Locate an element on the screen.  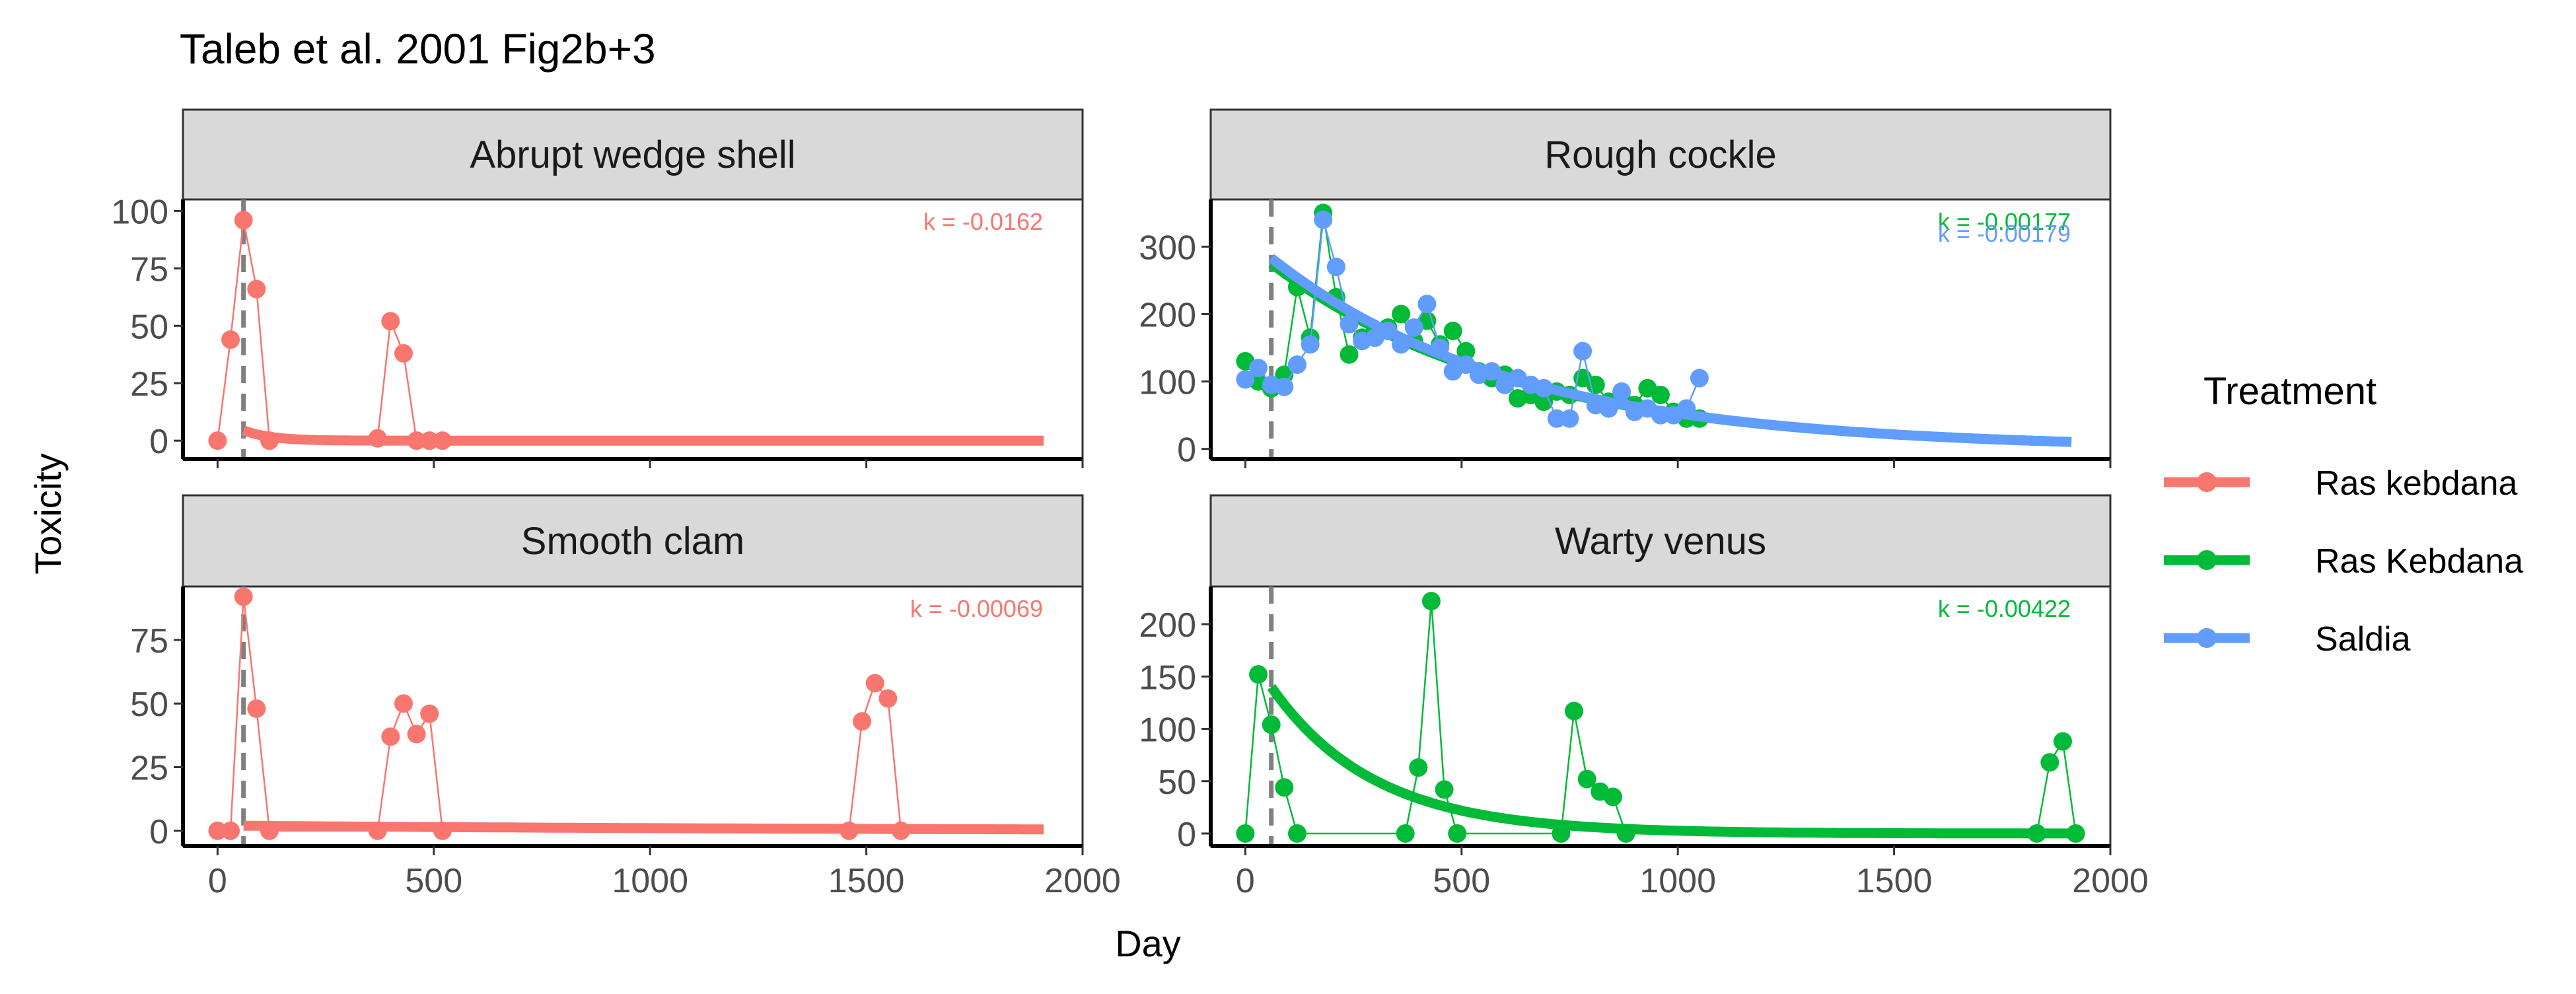
k-annotation: k = -0.00177 is located at coordinates (2004, 221).